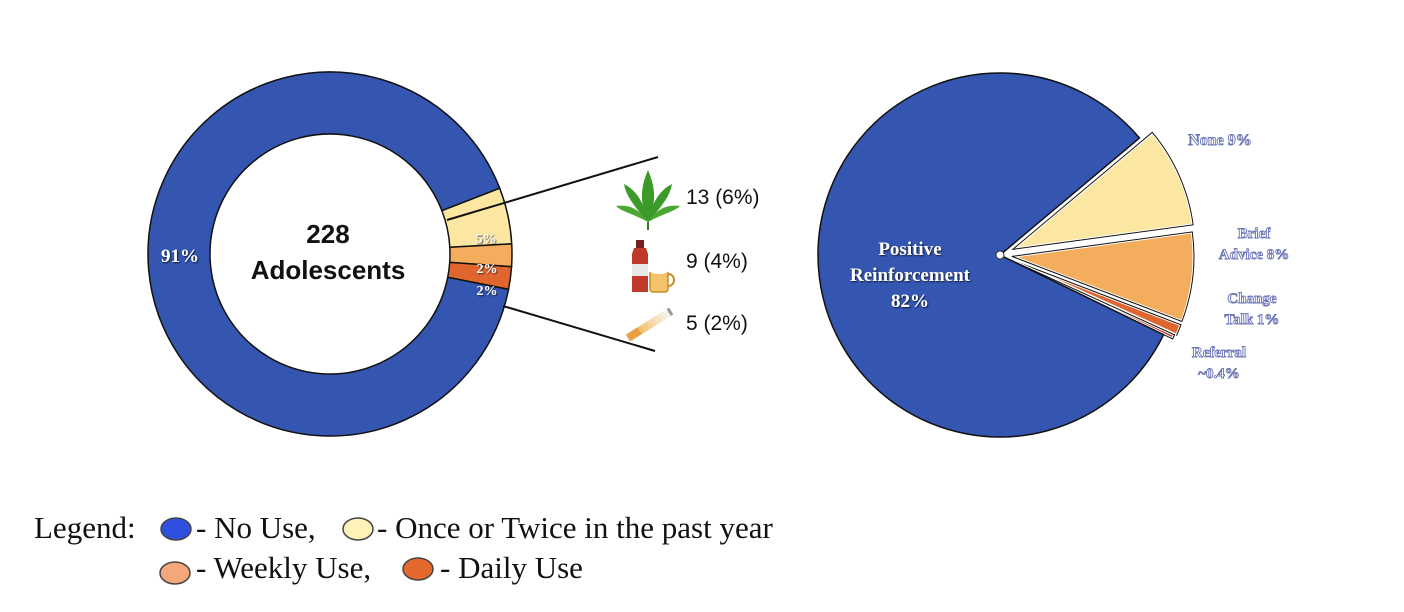 This screenshot has width=1404, height=612. What do you see at coordinates (486, 239) in the screenshot?
I see `donut-label-once: 5%` at bounding box center [486, 239].